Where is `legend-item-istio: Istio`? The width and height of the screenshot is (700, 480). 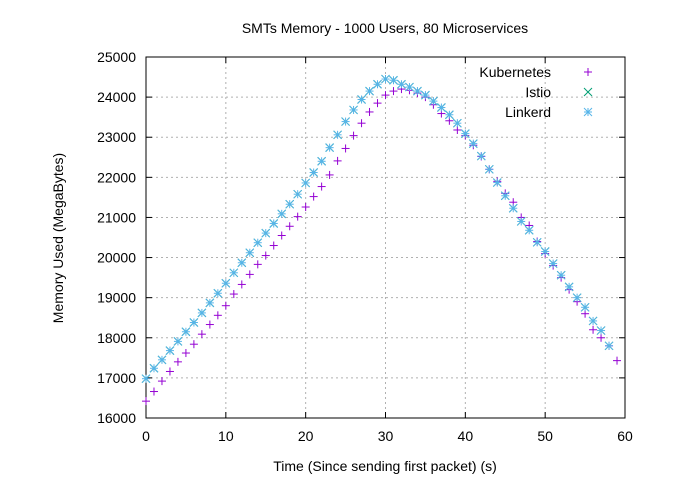
legend-item-istio: Istio is located at coordinates (559, 92).